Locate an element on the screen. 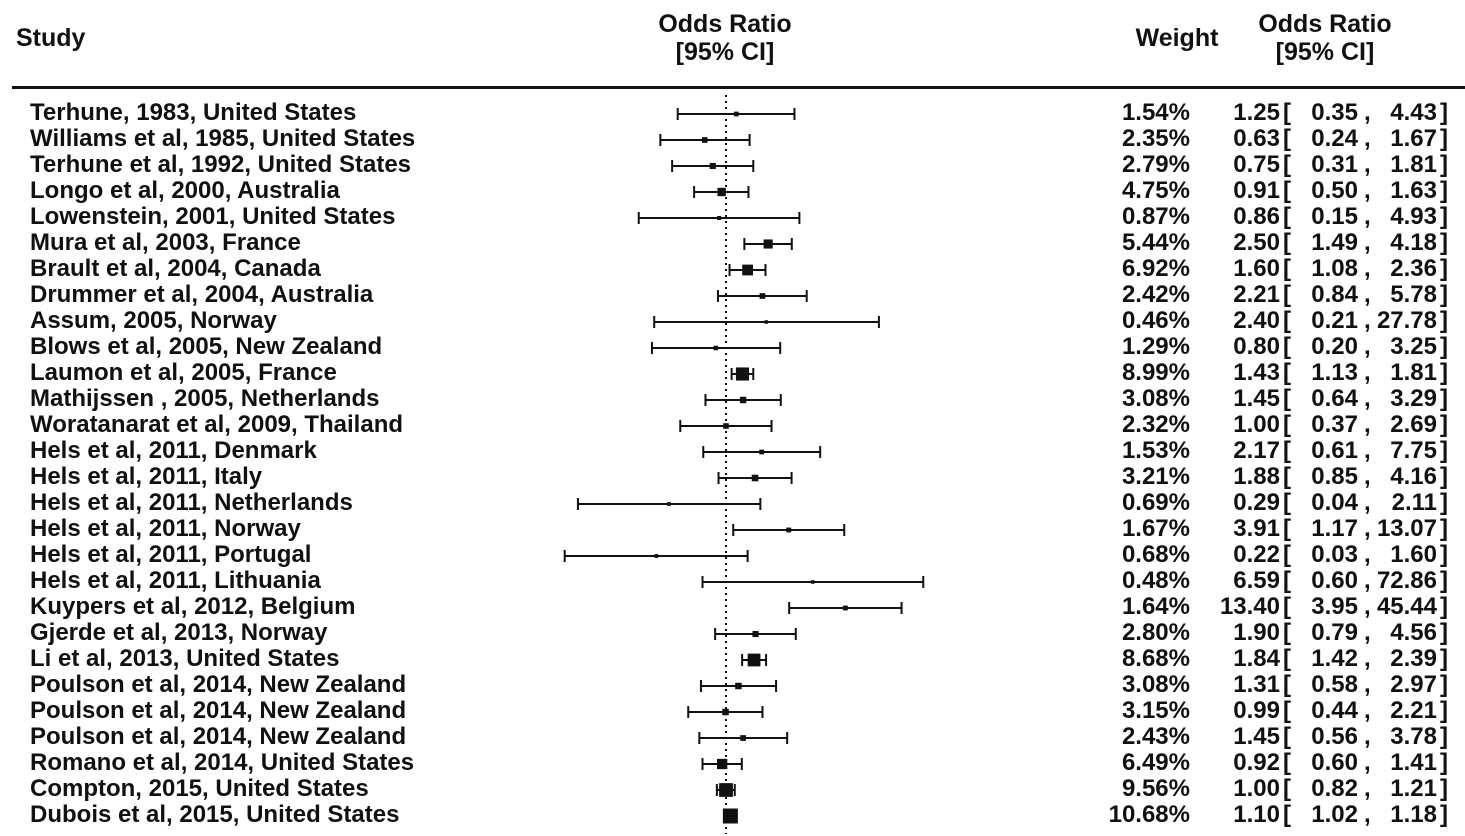  weight-value: 0.46% is located at coordinates (1155, 320).